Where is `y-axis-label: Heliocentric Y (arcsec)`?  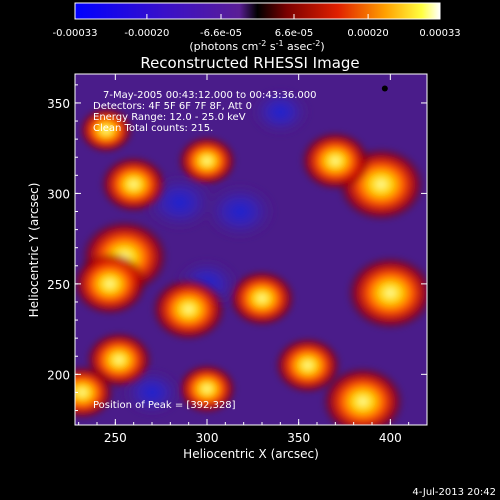
y-axis-label: Heliocentric Y (arcsec) is located at coordinates (34, 250).